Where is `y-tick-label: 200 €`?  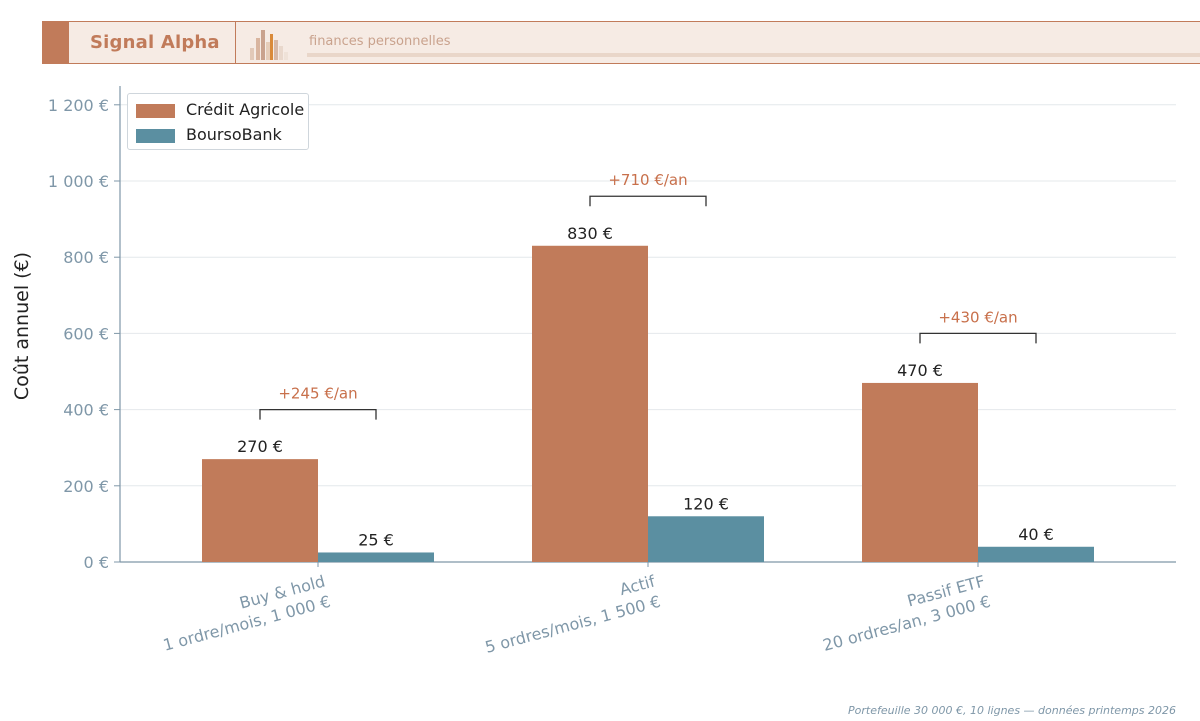
y-tick-label: 200 € is located at coordinates (86, 486).